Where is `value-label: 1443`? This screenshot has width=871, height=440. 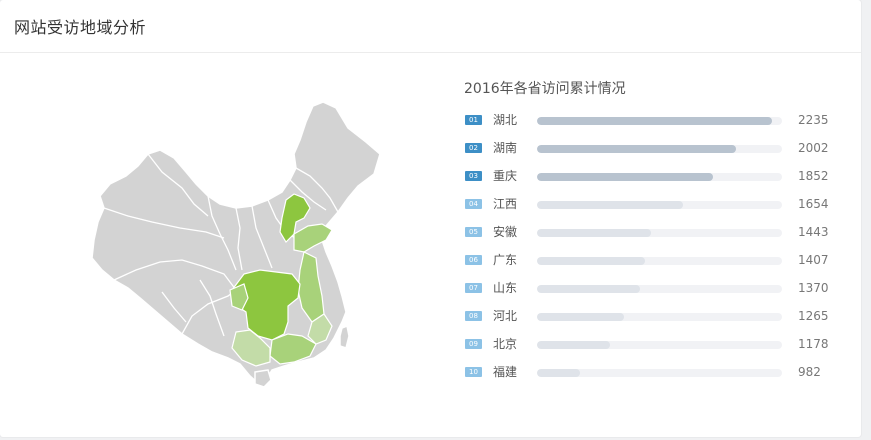 value-label: 1443 is located at coordinates (813, 232).